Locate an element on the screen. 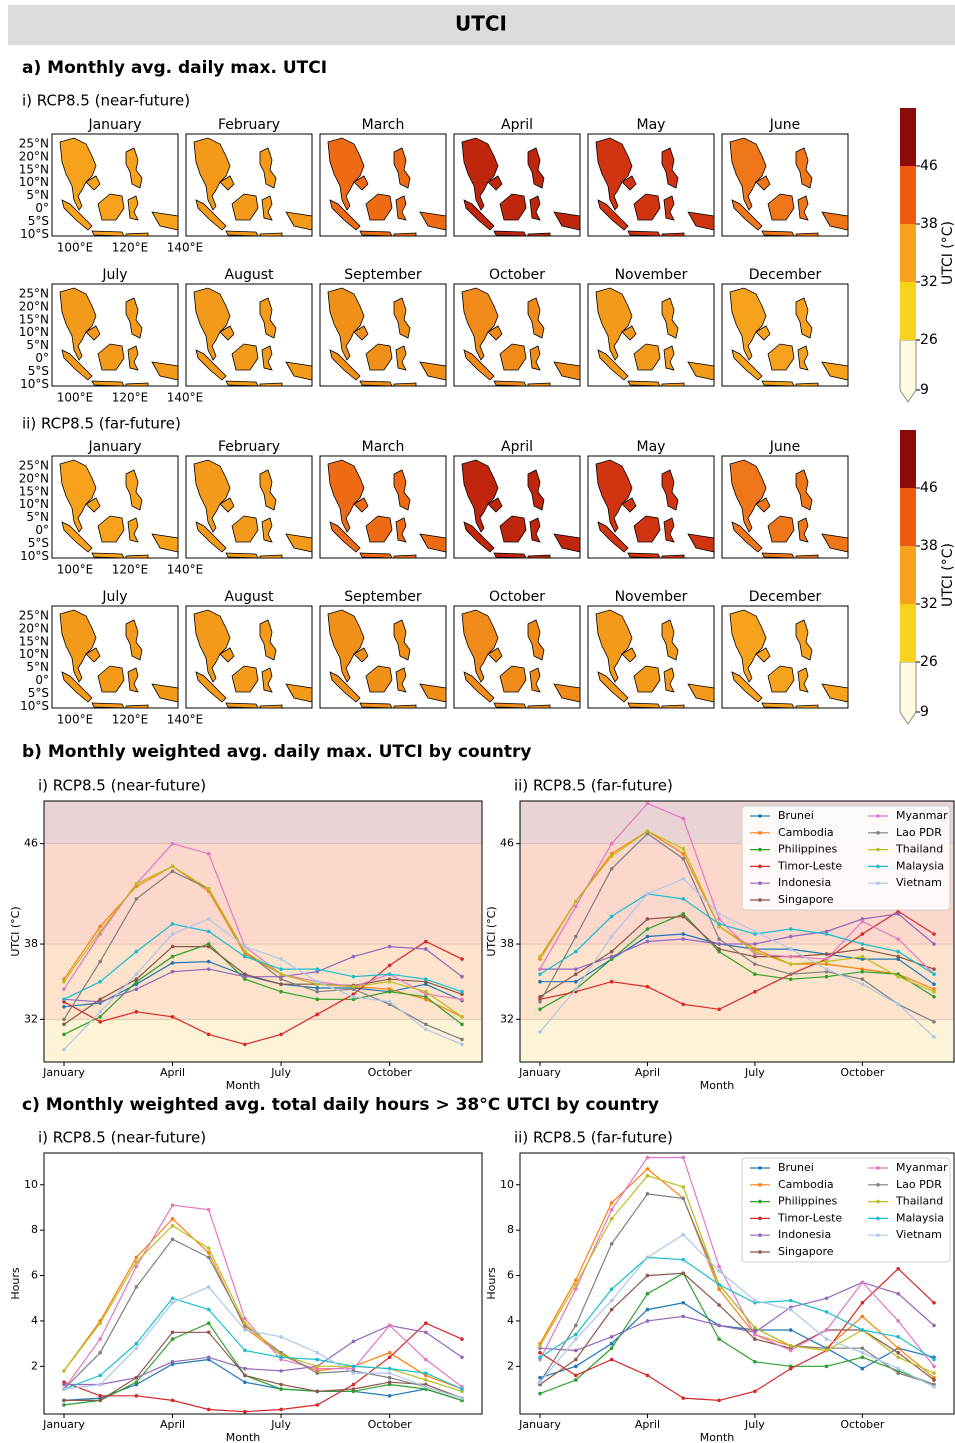  x-axis-label: Month is located at coordinates (717, 1085).